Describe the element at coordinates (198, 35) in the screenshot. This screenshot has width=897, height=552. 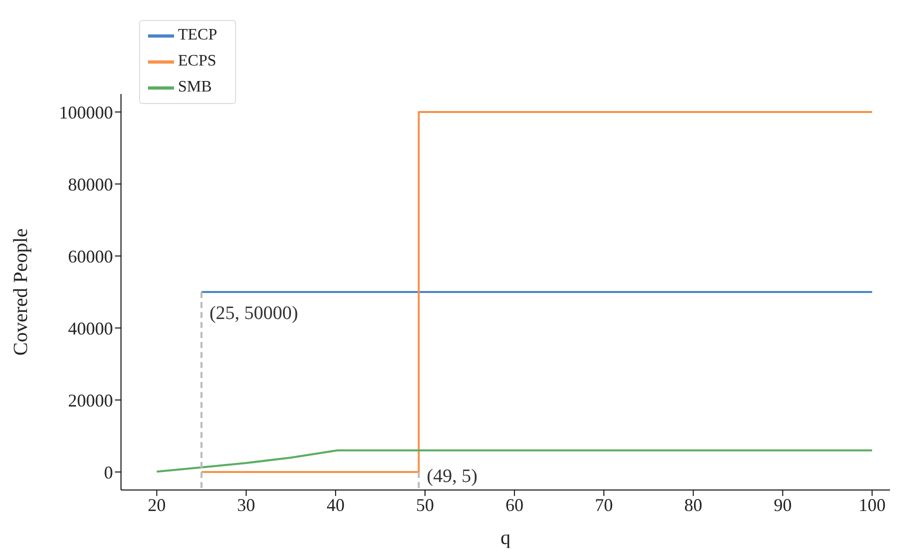
I see `legend-label: TECP` at that location.